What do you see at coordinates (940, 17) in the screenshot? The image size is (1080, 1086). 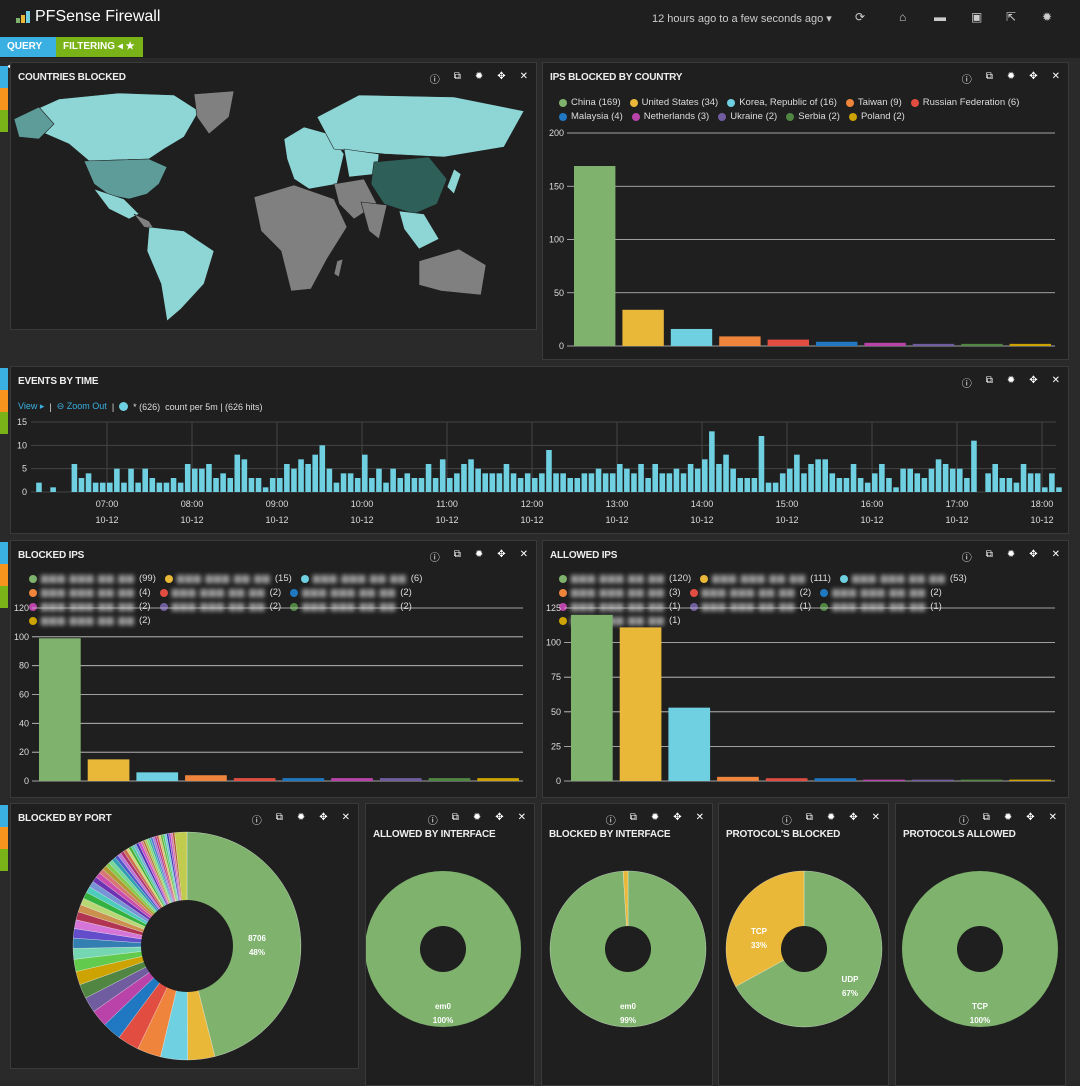 I see `folder-open-icon: ▬` at bounding box center [940, 17].